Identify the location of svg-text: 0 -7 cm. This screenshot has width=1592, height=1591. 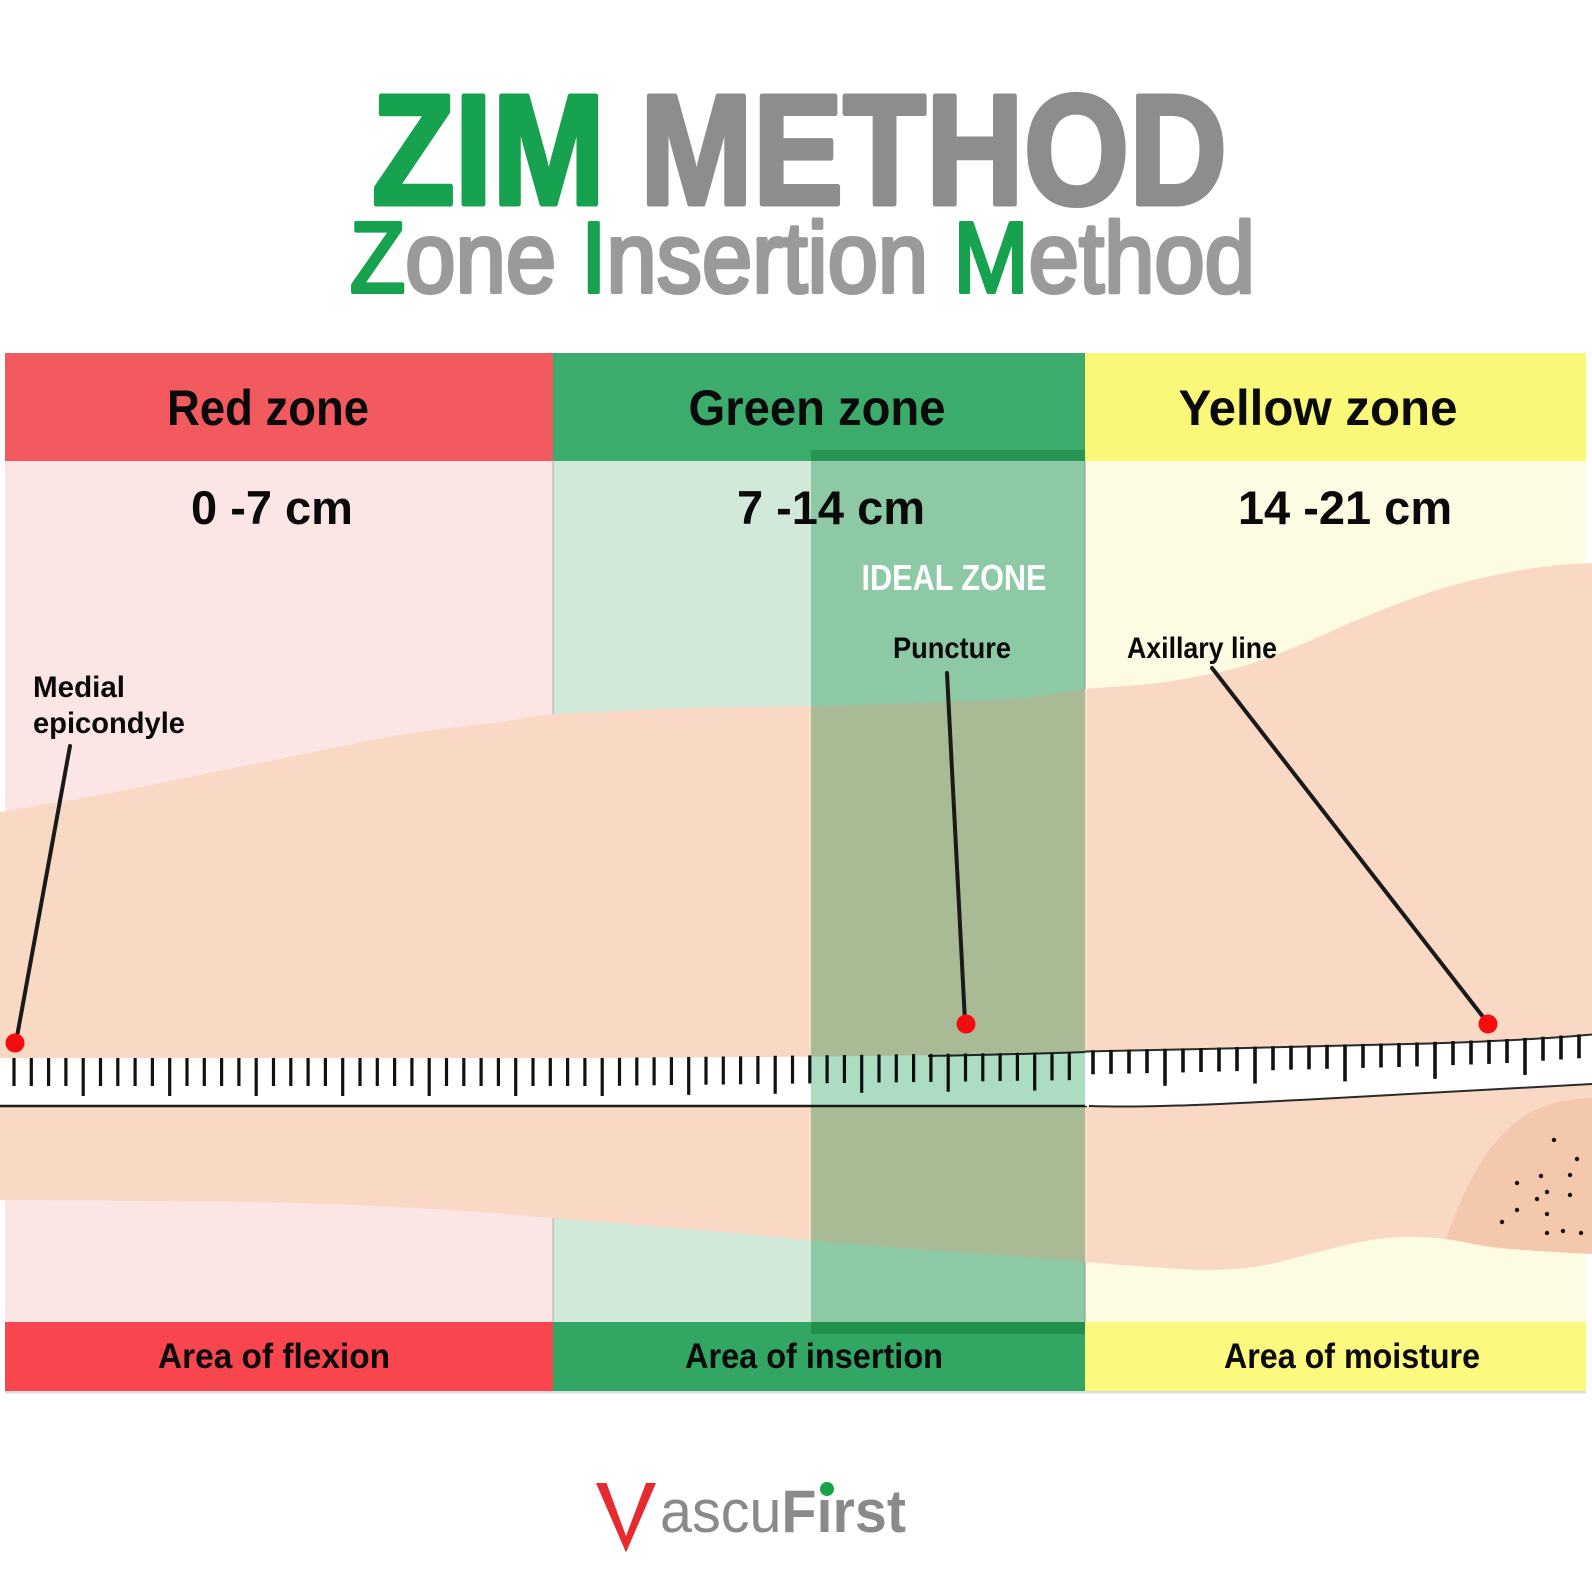
(272, 507).